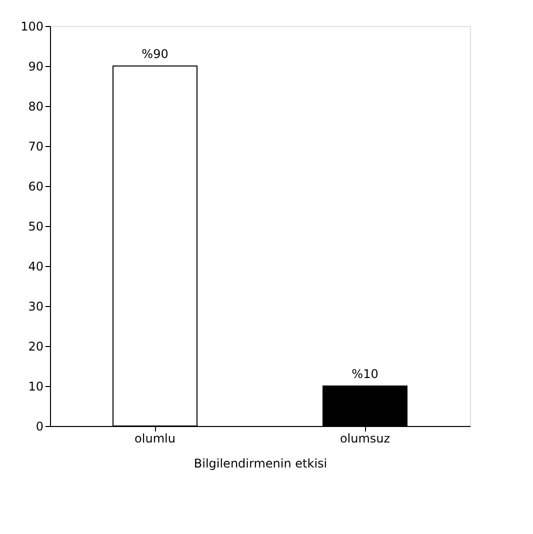 The image size is (533, 534). What do you see at coordinates (36, 387) in the screenshot?
I see `y-tick-label: 10` at bounding box center [36, 387].